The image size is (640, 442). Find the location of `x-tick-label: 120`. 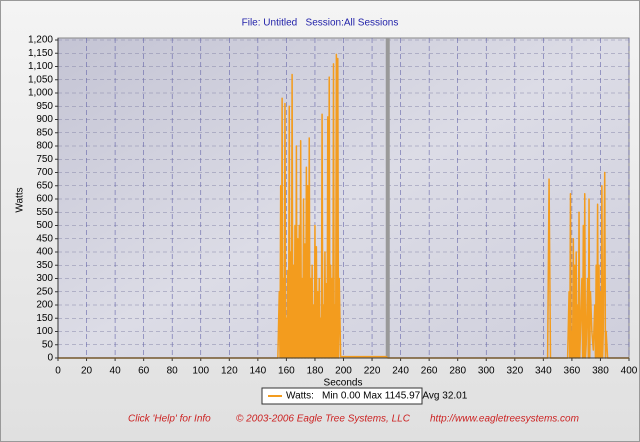

x-tick-label: 120 is located at coordinates (229, 371).